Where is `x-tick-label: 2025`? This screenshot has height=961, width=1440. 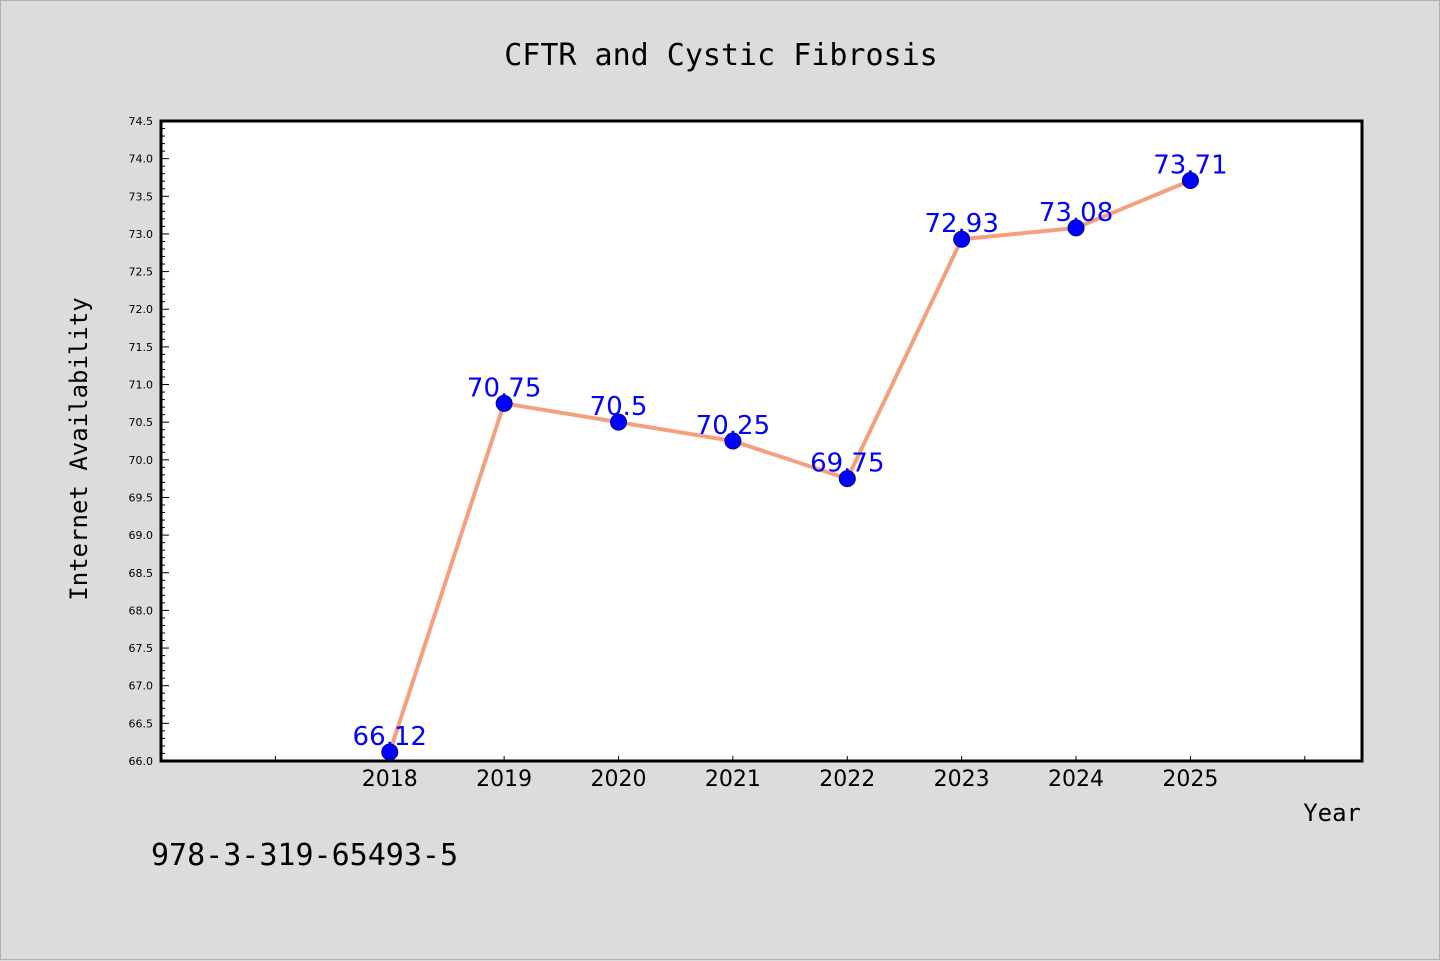 x-tick-label: 2025 is located at coordinates (1190, 779).